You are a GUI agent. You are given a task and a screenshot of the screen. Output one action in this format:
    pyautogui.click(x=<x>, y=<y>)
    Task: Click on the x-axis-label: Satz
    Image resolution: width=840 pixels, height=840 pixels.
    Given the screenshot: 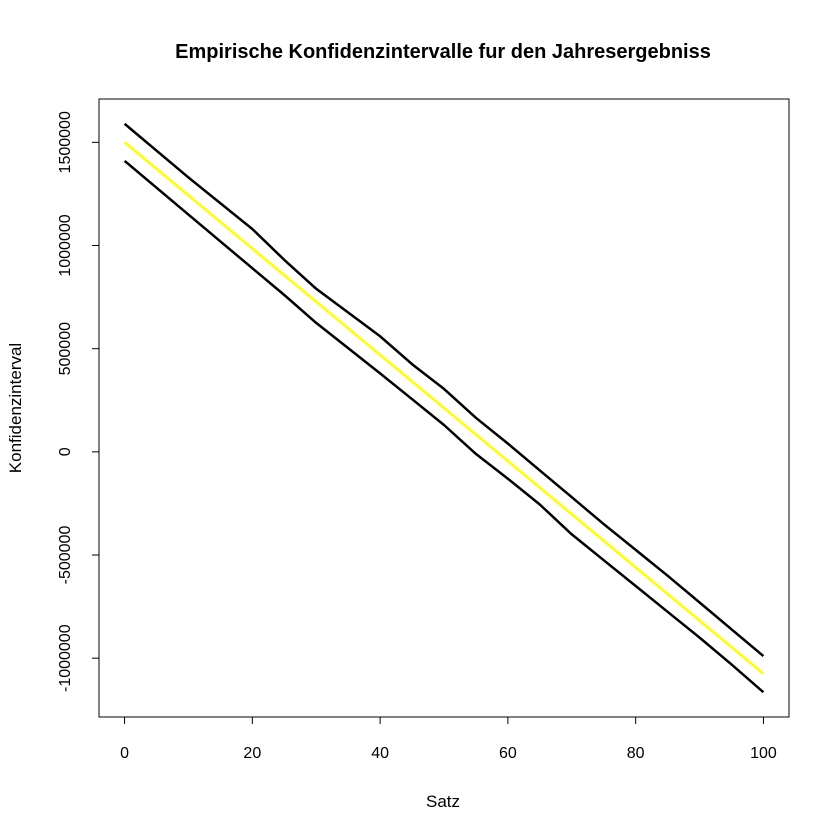 What is the action you would take?
    pyautogui.click(x=443, y=801)
    